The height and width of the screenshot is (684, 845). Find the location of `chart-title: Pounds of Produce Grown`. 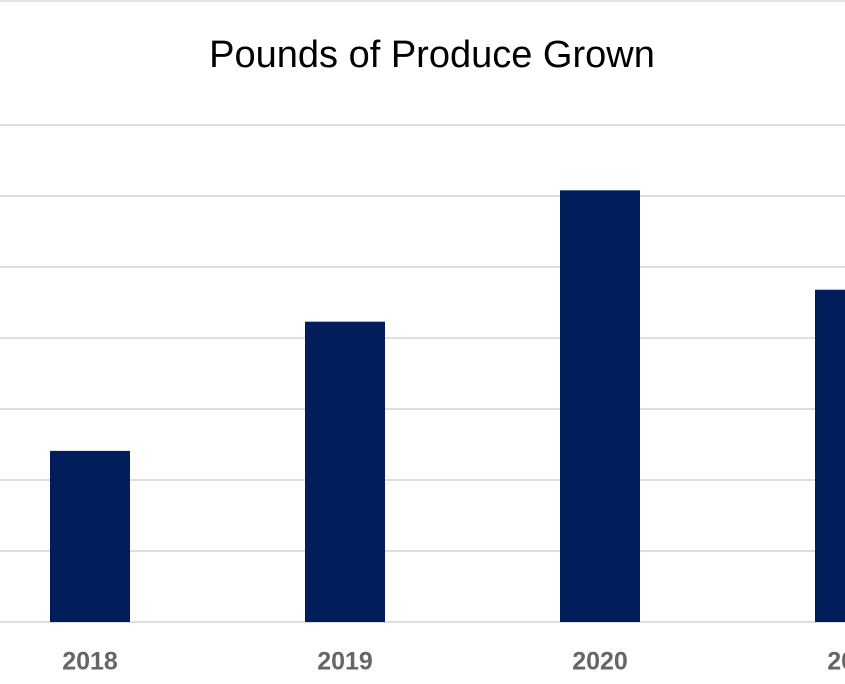

chart-title: Pounds of Produce Grown is located at coordinates (432, 55).